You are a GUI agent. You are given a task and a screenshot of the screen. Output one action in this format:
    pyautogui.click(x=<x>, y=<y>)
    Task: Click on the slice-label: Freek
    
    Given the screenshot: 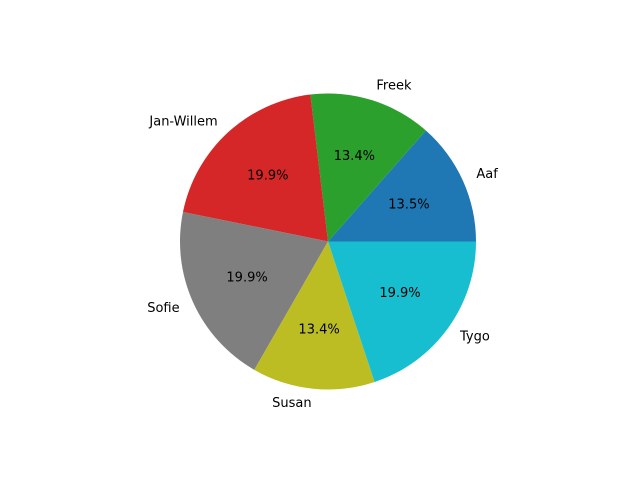 What is the action you would take?
    pyautogui.click(x=394, y=86)
    